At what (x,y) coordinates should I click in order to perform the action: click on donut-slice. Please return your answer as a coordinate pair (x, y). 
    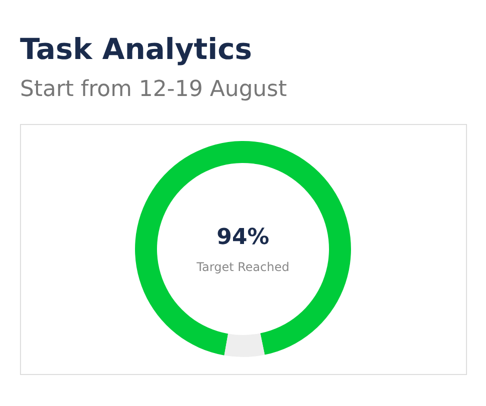
    Looking at the image, I should click on (244, 345).